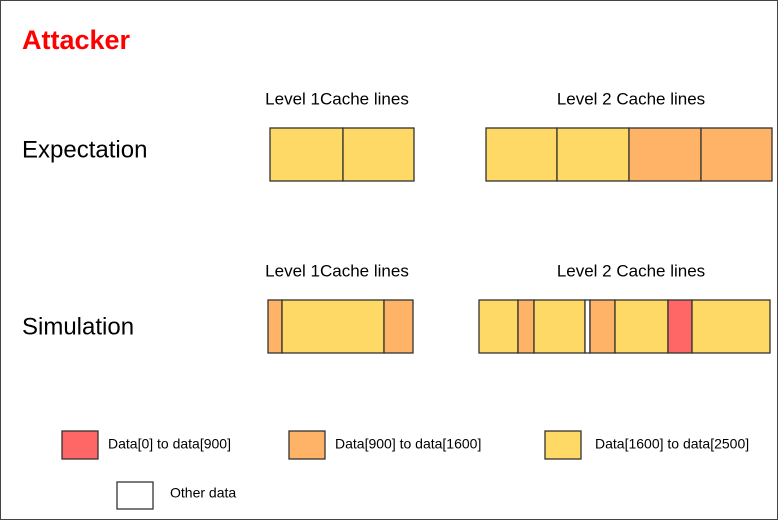  I want to click on legend-label: Data[900] to data[1600], so click(408, 444).